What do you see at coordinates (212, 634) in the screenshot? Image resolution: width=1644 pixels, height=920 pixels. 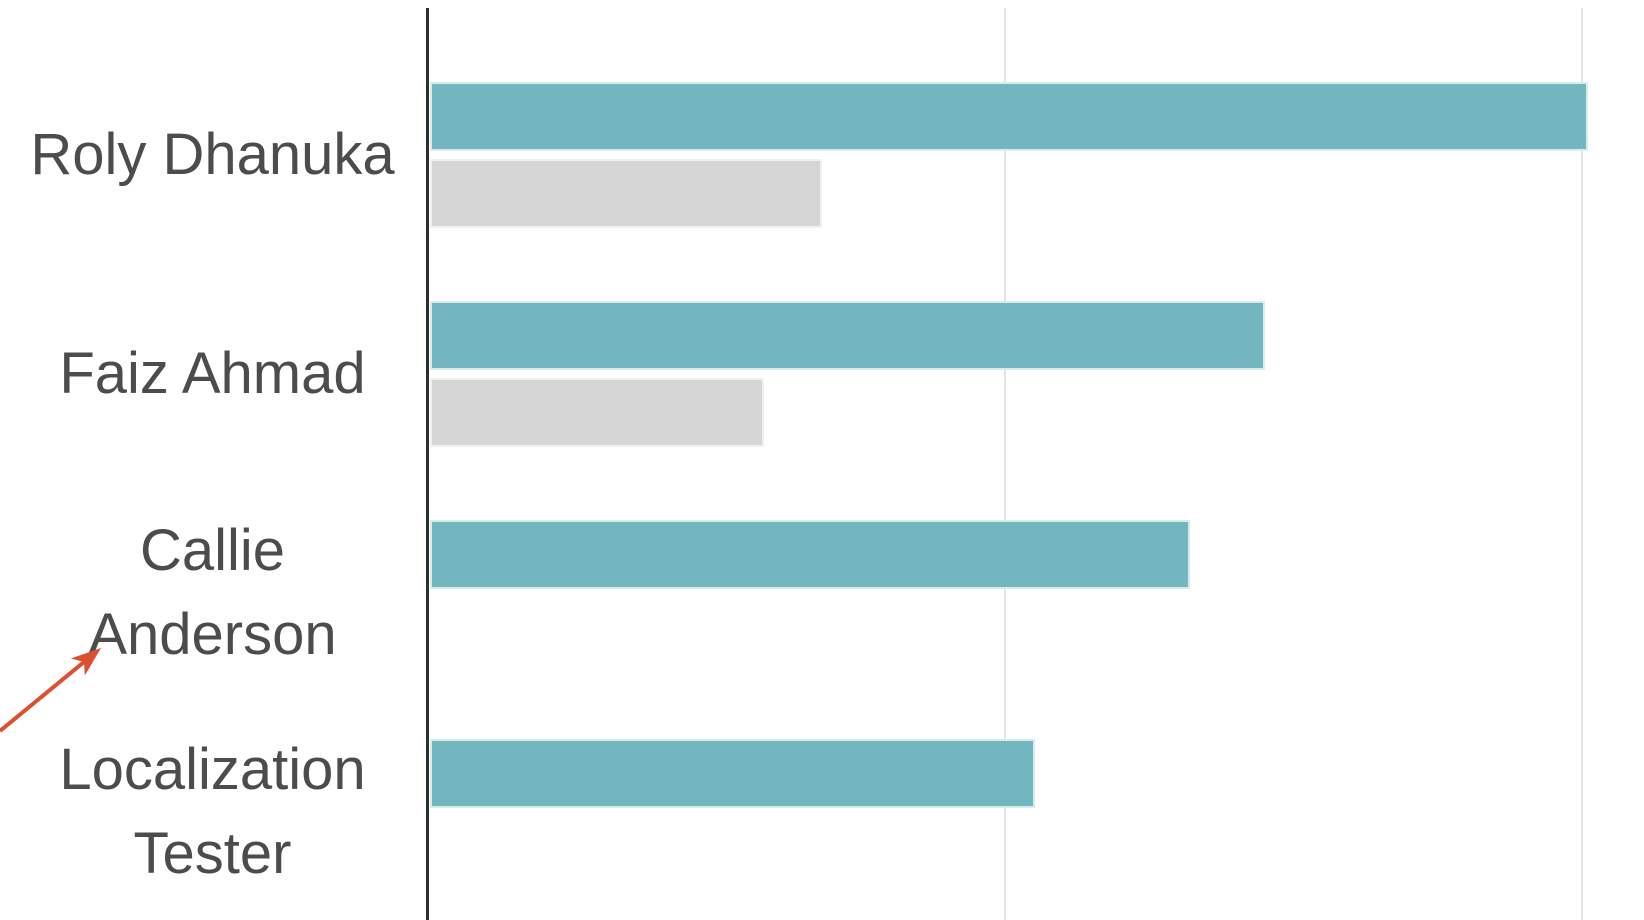 I see `category-label-line: Anderson` at bounding box center [212, 634].